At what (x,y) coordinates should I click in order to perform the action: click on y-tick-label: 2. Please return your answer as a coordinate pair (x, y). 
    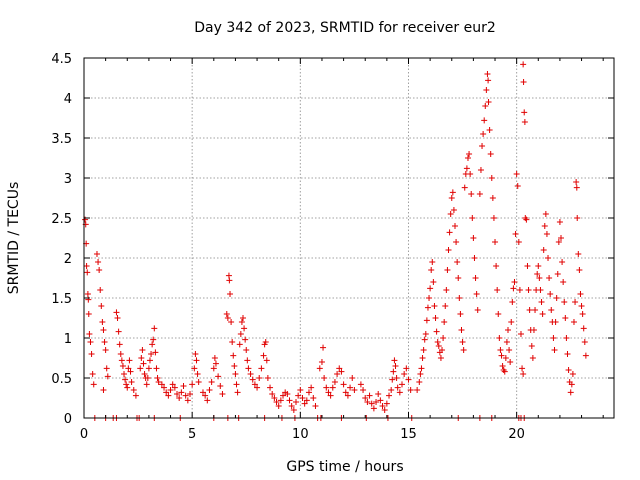
    Looking at the image, I should click on (68, 259).